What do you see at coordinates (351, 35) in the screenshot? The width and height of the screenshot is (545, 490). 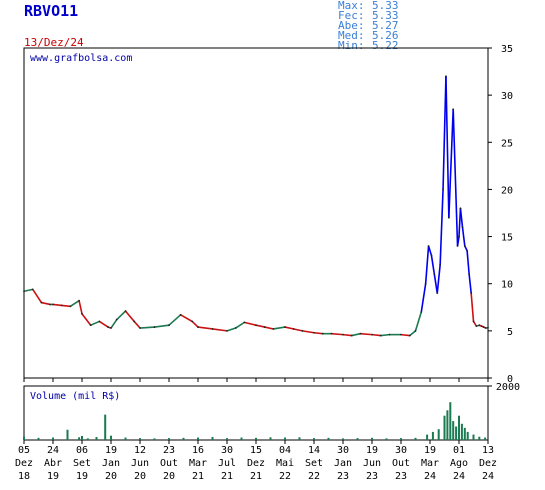 I see `stat-label: Med:` at bounding box center [351, 35].